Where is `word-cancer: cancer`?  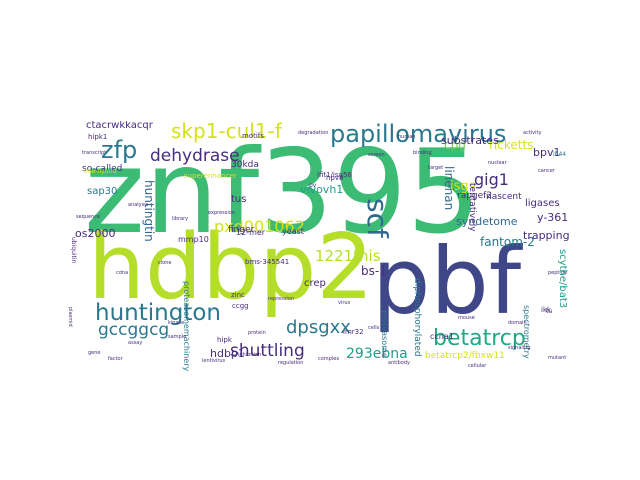
word-cancer: cancer is located at coordinates (546, 171).